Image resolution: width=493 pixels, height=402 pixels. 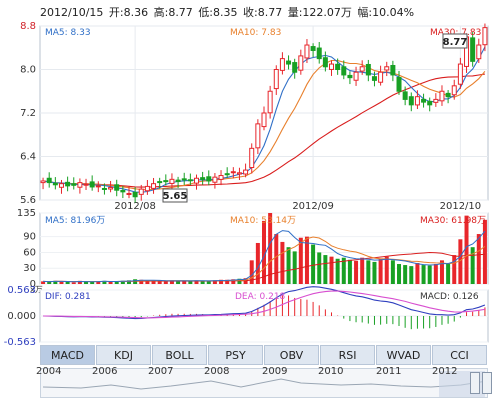 What do you see at coordinates (28, 113) in the screenshot?
I see `price-tick-label: 7.2` at bounding box center [28, 113].